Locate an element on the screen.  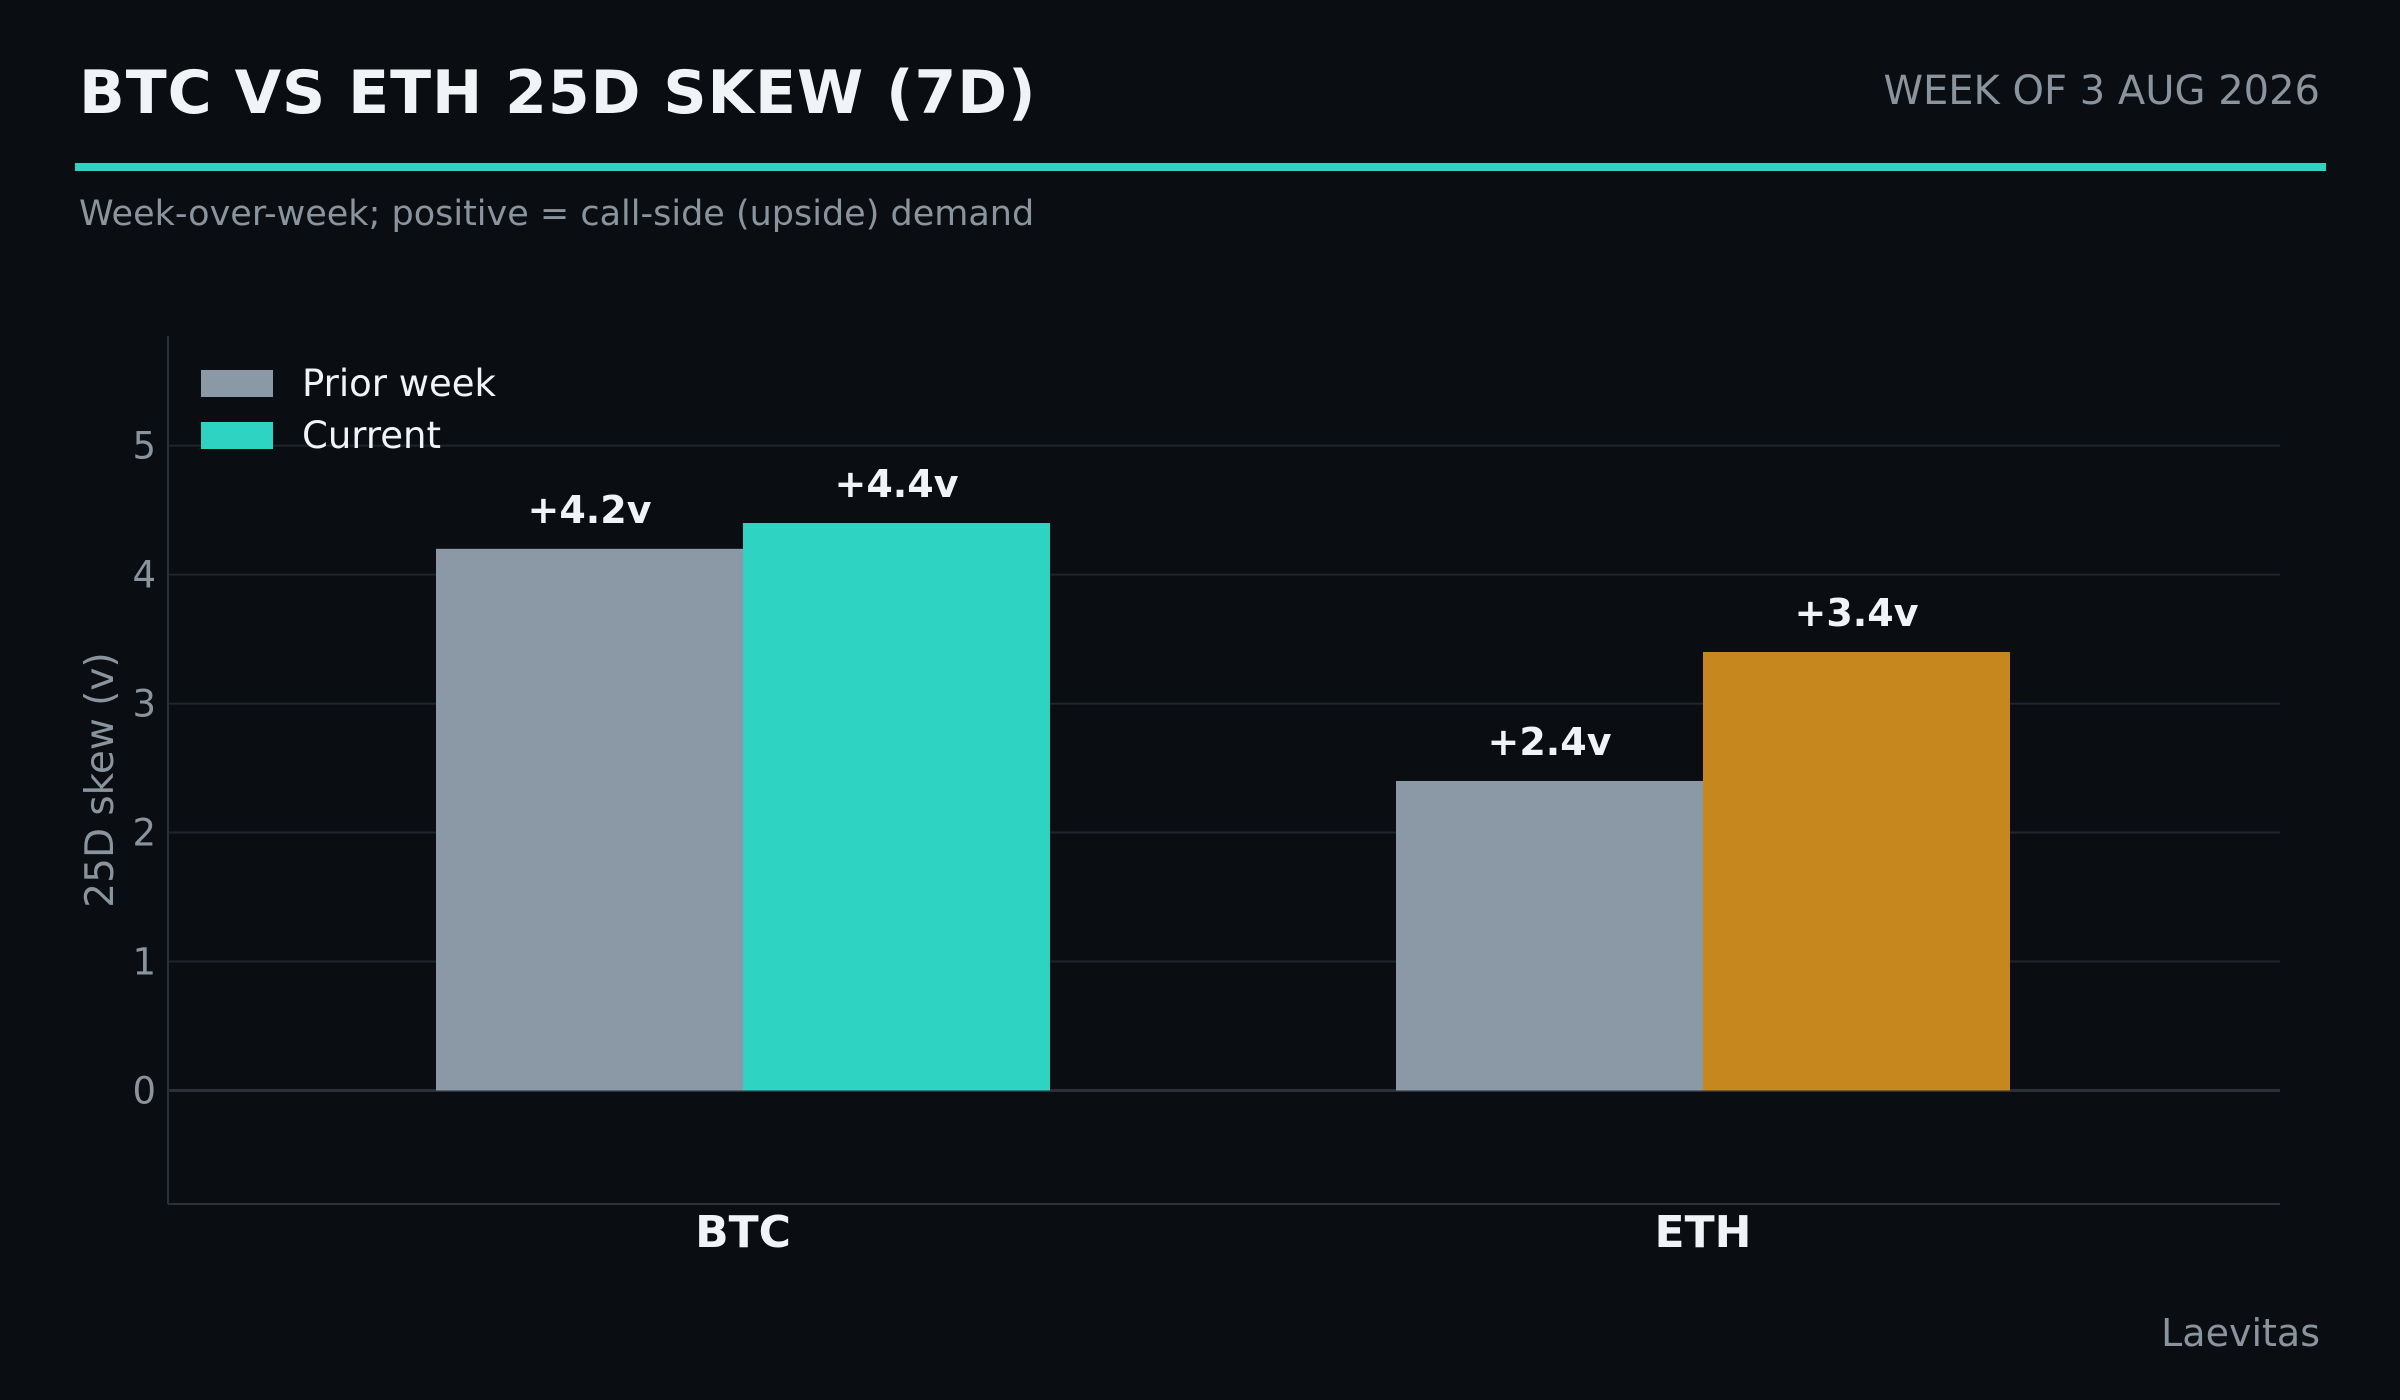
x-tick-label: BTC is located at coordinates (743, 1232).